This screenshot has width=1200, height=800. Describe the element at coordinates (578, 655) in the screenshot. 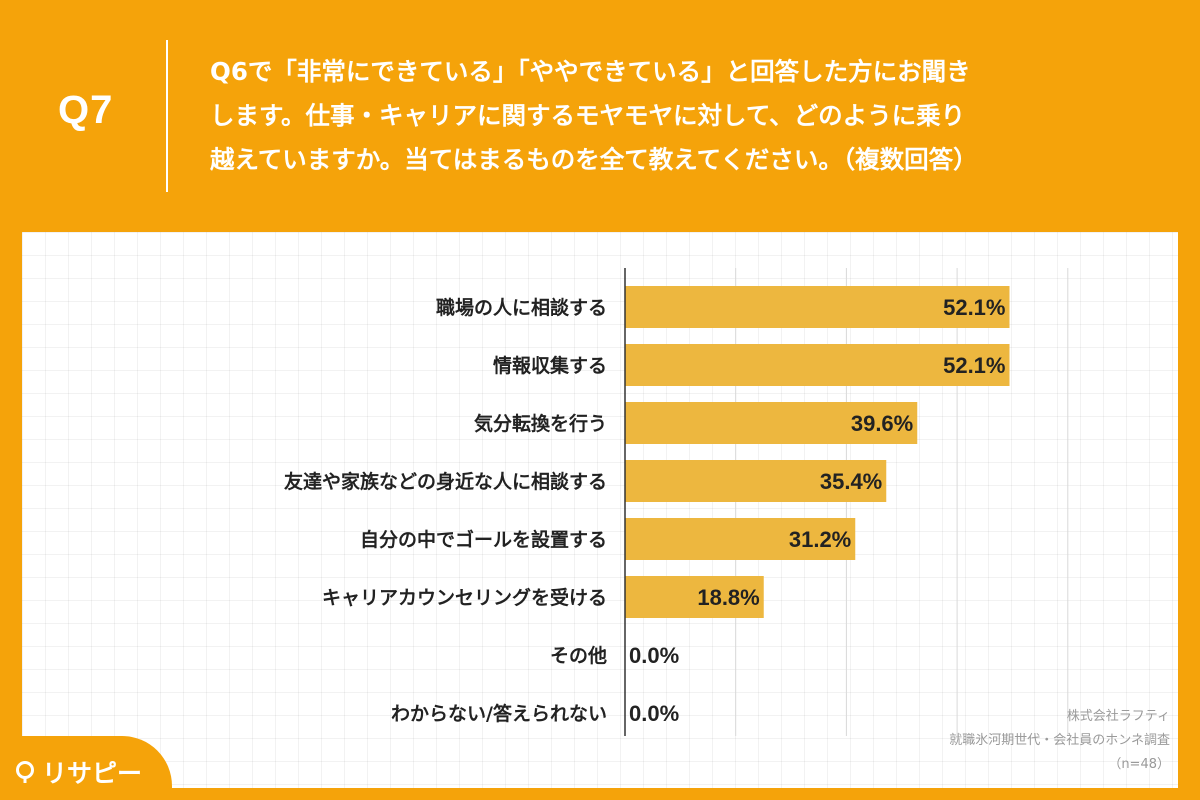

I see `category-label-6: その他` at that location.